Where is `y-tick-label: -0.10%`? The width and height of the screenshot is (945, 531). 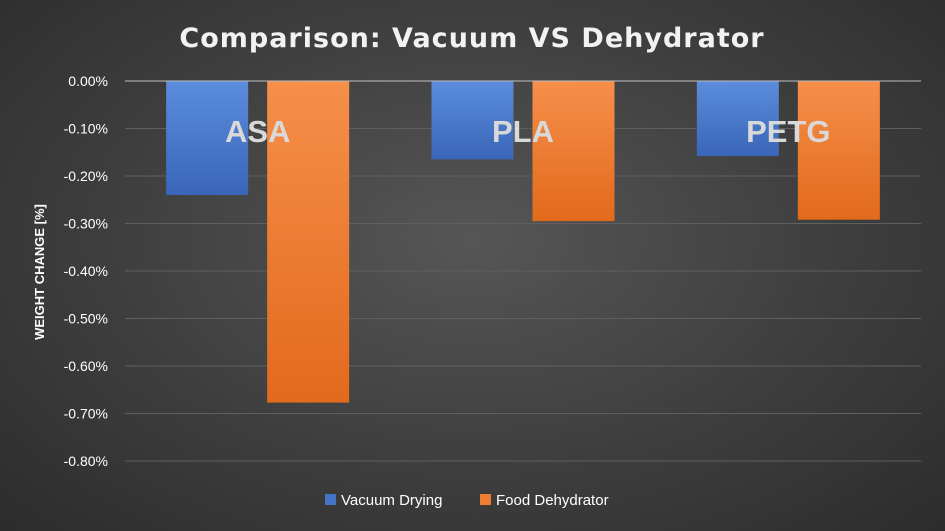 y-tick-label: -0.10% is located at coordinates (86, 129).